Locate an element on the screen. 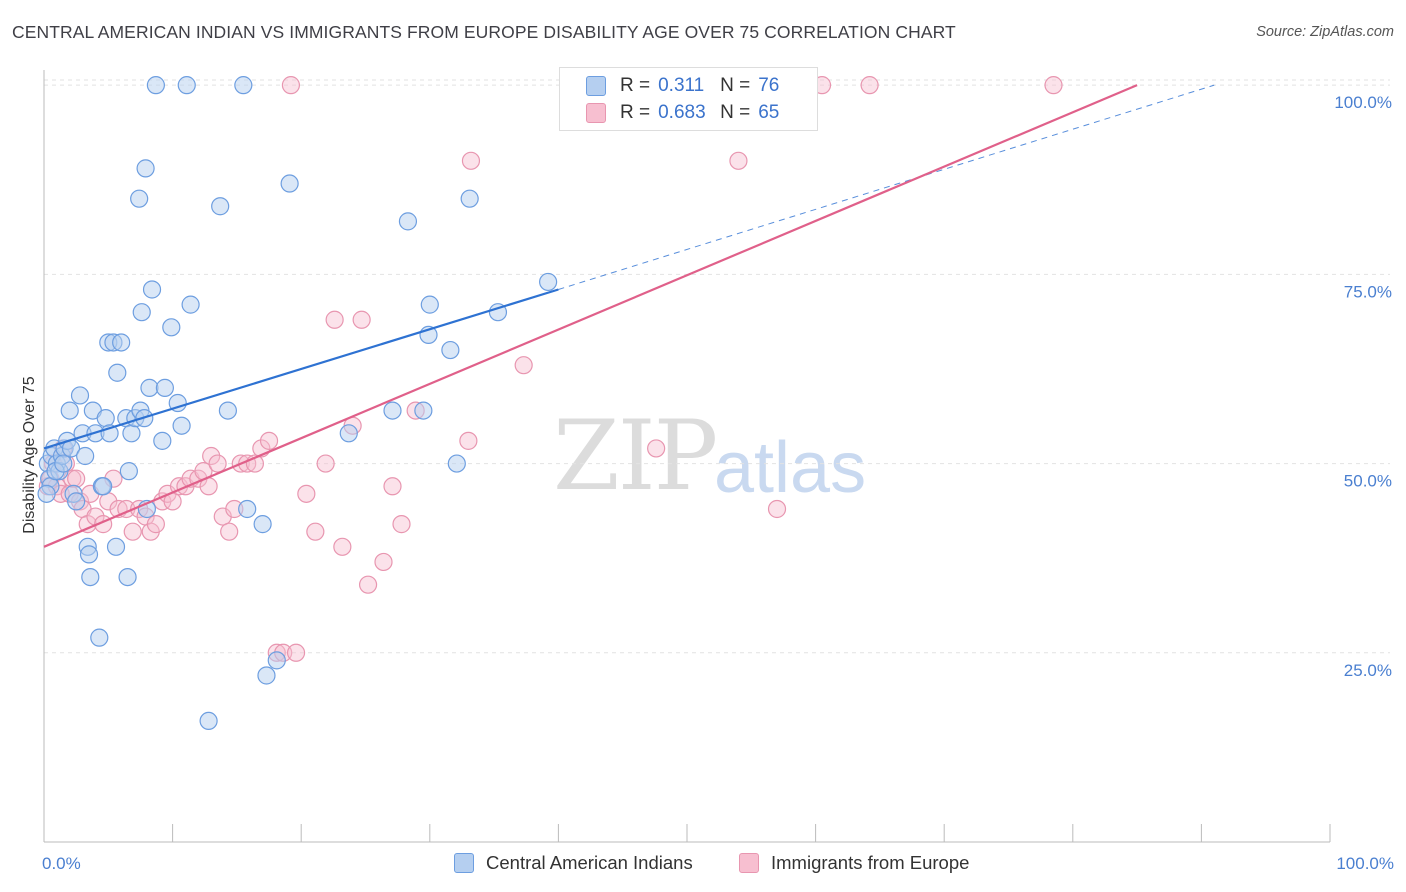 This screenshot has width=1406, height=892. x-tick-label: 100.0% is located at coordinates (1365, 863).